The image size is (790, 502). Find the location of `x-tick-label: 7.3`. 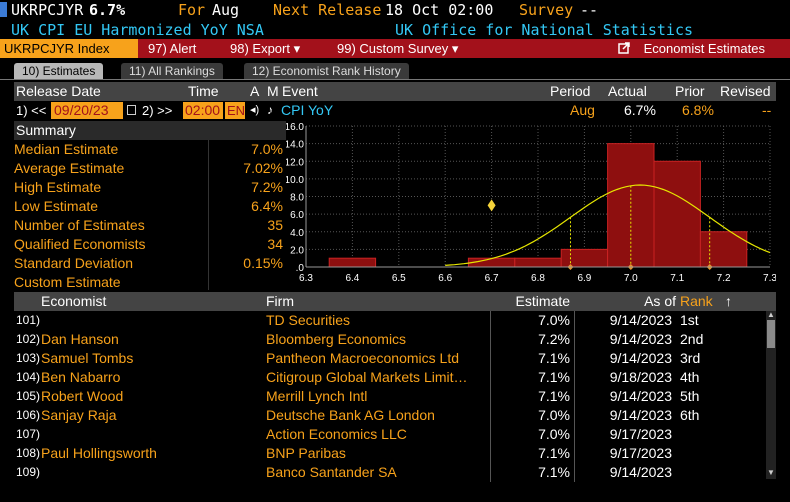

x-tick-label: 7.3 is located at coordinates (769, 278).